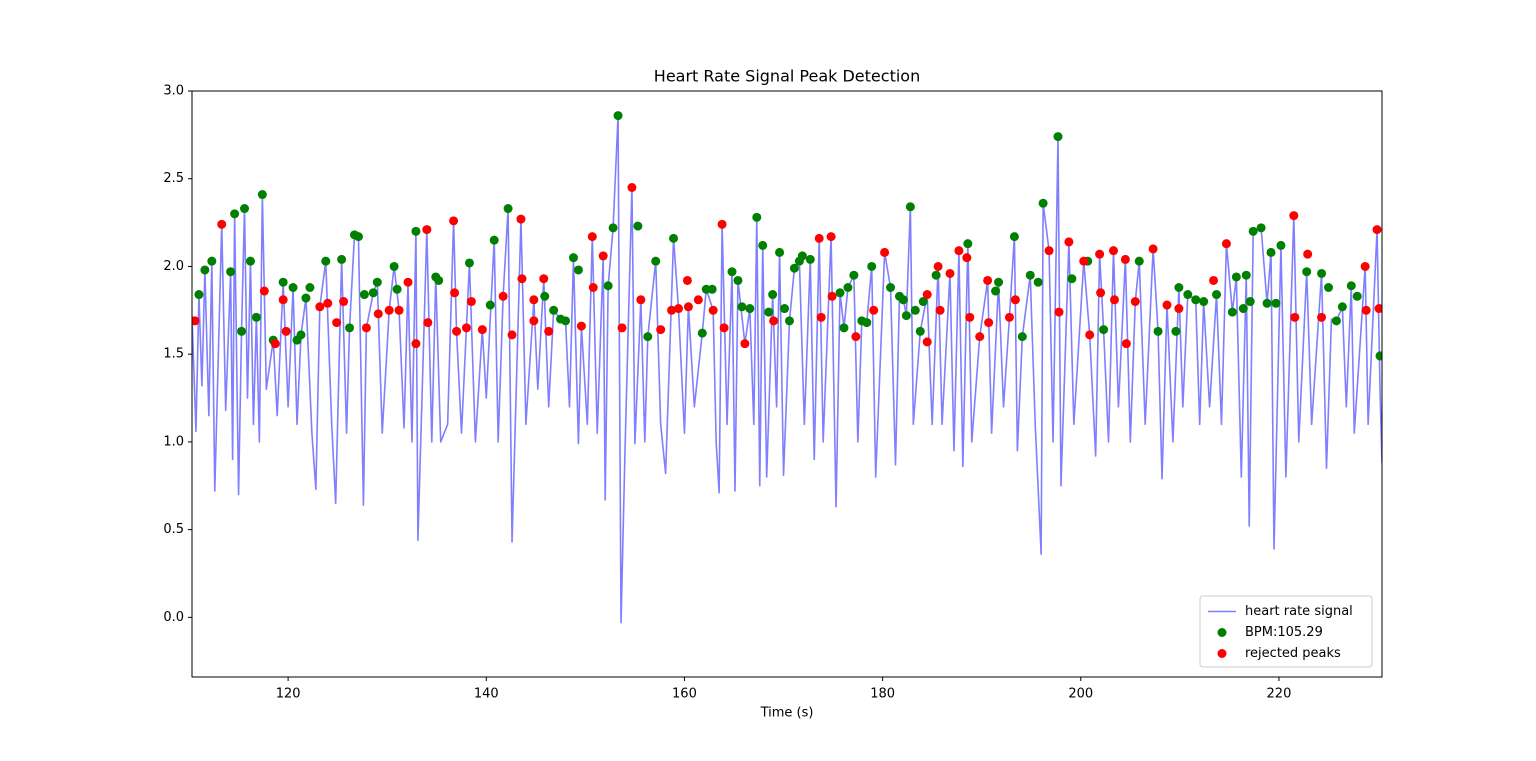 This screenshot has width=1536, height=761. I want to click on y-tick-label: 0.5, so click(173, 529).